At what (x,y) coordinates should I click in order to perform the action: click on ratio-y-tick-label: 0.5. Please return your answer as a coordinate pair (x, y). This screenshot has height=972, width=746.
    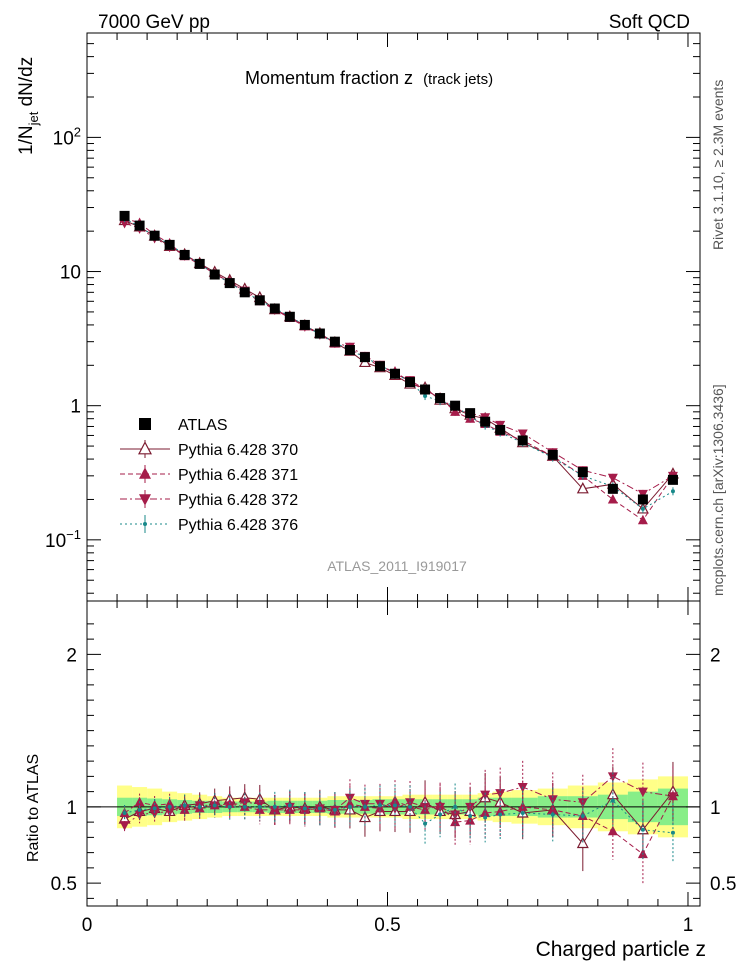
    Looking at the image, I should click on (64, 884).